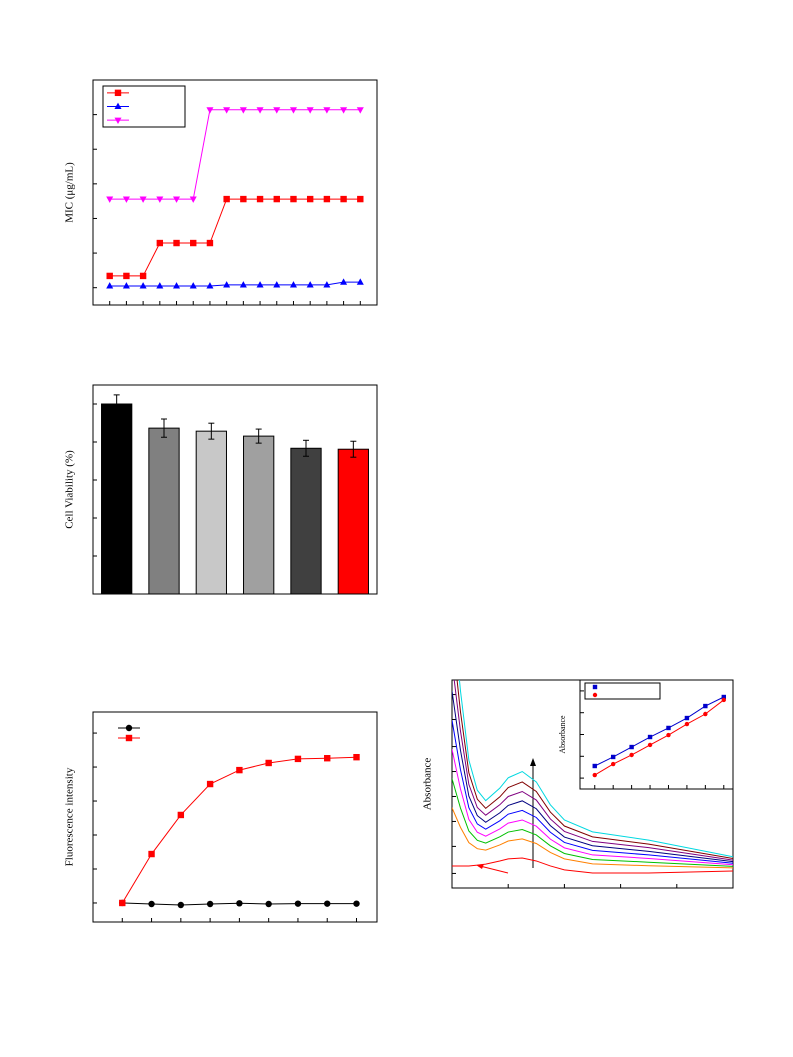 The height and width of the screenshot is (1057, 793). What do you see at coordinates (70, 489) in the screenshot?
I see `y-axis-label: Cell Viability (%)` at bounding box center [70, 489].